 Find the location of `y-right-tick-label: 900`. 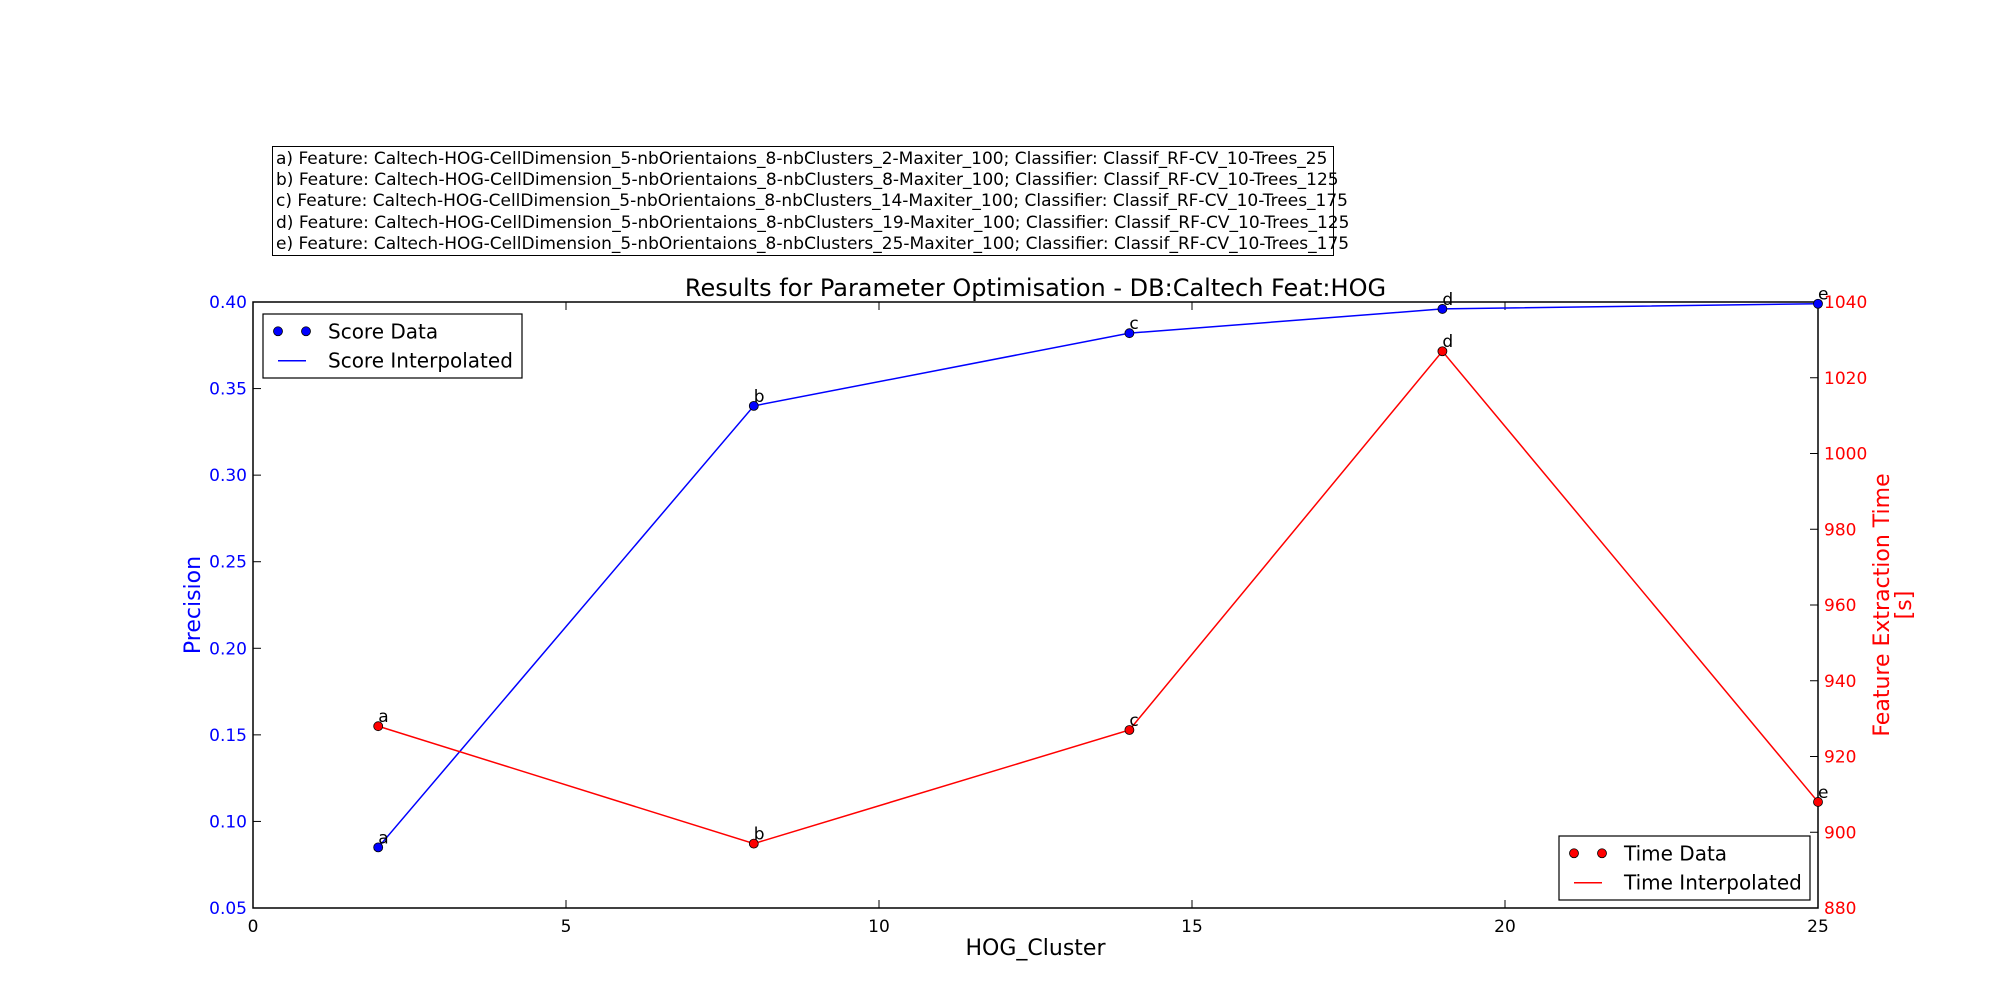

y-right-tick-label: 900 is located at coordinates (1840, 833).